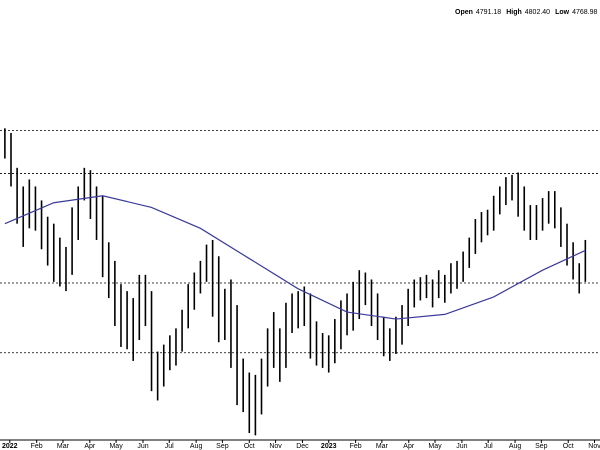 The height and width of the screenshot is (450, 600). What do you see at coordinates (329, 446) in the screenshot?
I see `x-tick-label: 2023` at bounding box center [329, 446].